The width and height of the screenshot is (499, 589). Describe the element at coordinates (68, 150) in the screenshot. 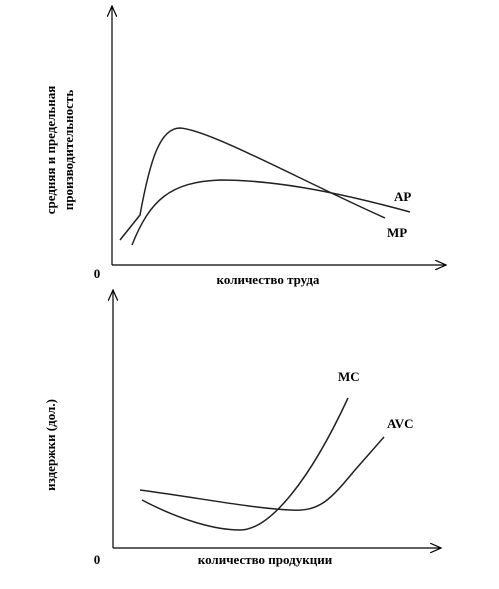

I see `y-label: производительность` at that location.